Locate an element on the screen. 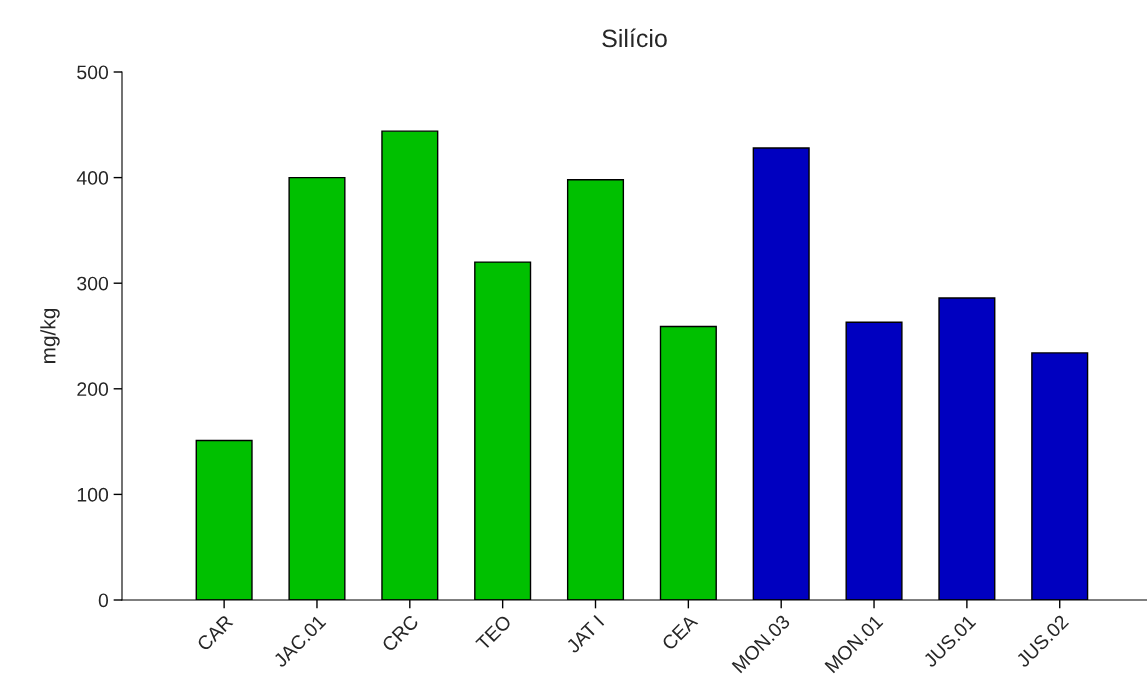  y-tick-label: 300 is located at coordinates (93, 283).